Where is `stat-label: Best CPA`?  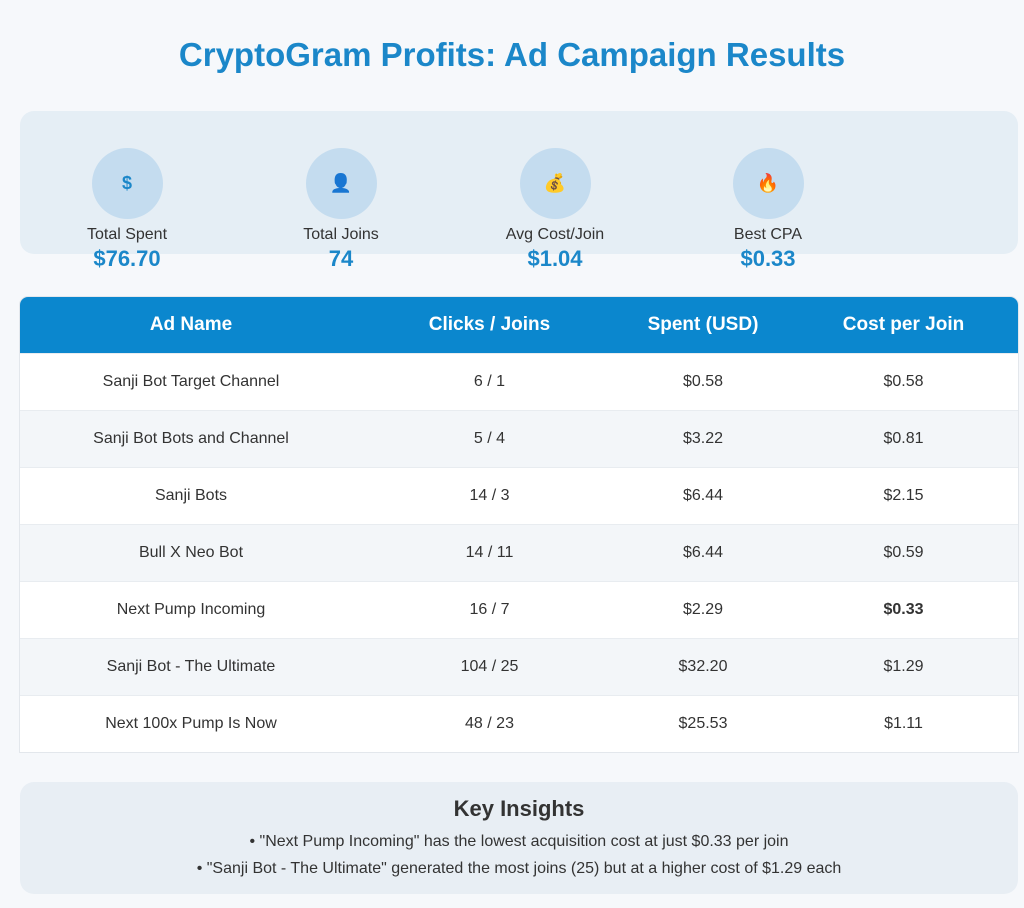
stat-label: Best CPA is located at coordinates (768, 234).